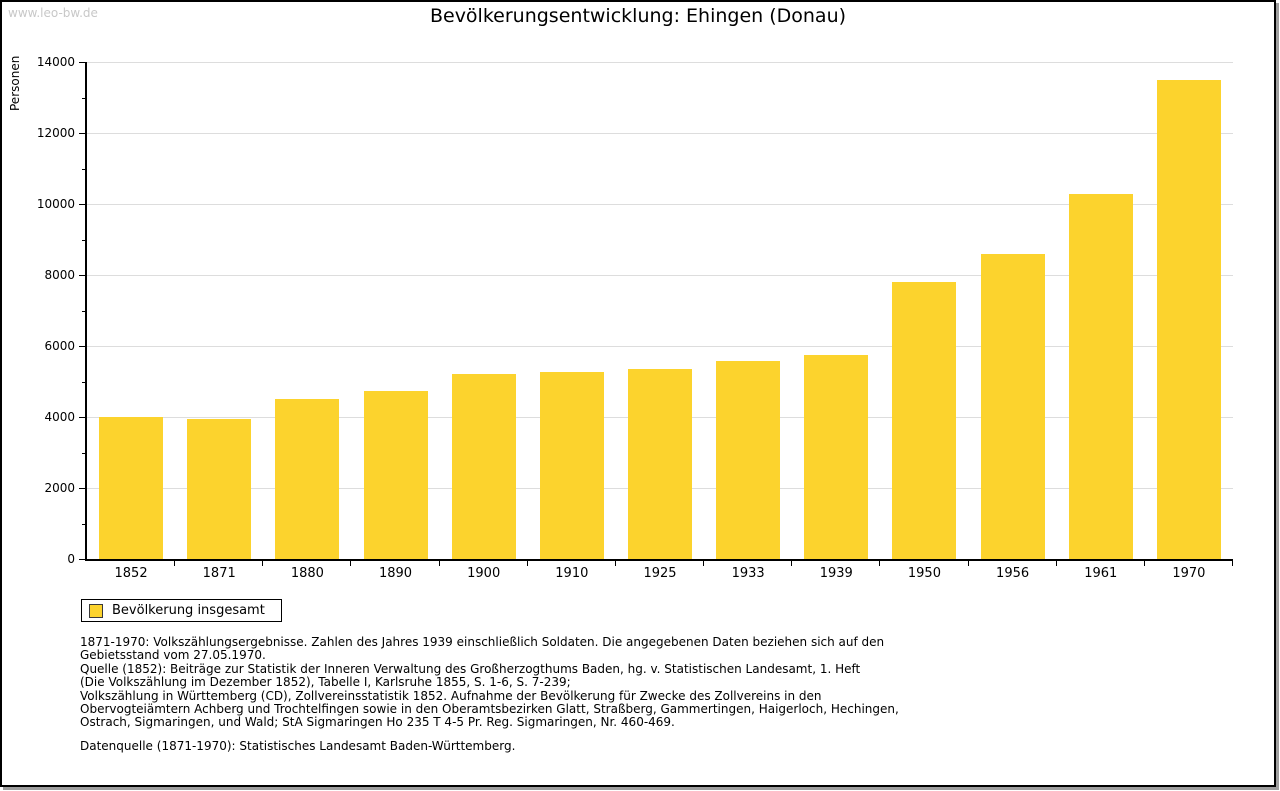 The image size is (1280, 791). What do you see at coordinates (55, 133) in the screenshot?
I see `y-axis-tick-label: 12000` at bounding box center [55, 133].